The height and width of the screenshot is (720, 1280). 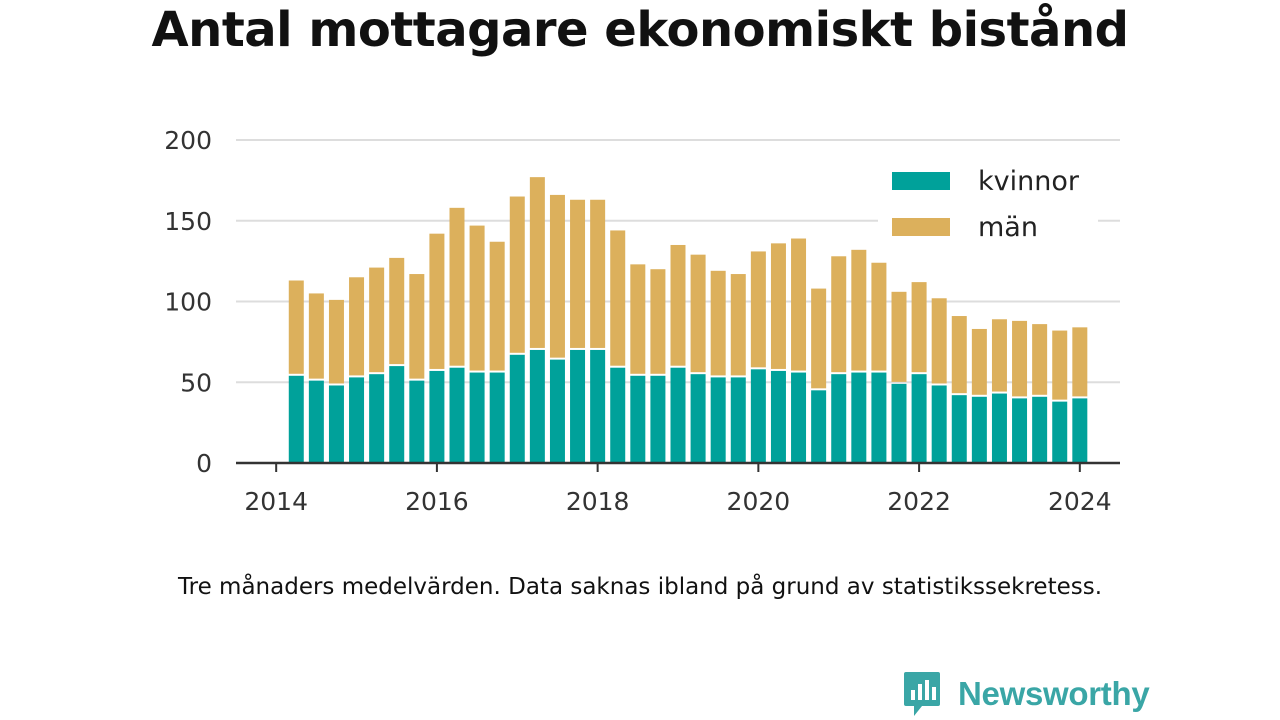 I want to click on y-tick-label: 50, so click(x=196, y=382).